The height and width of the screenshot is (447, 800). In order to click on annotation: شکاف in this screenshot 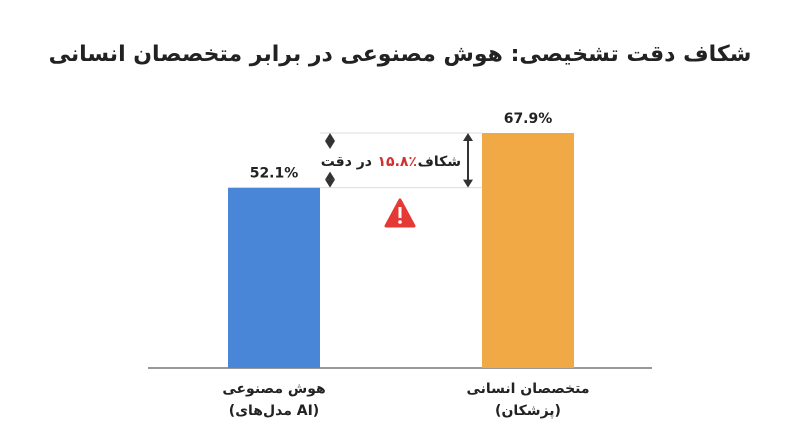, I will do `click(439, 162)`.